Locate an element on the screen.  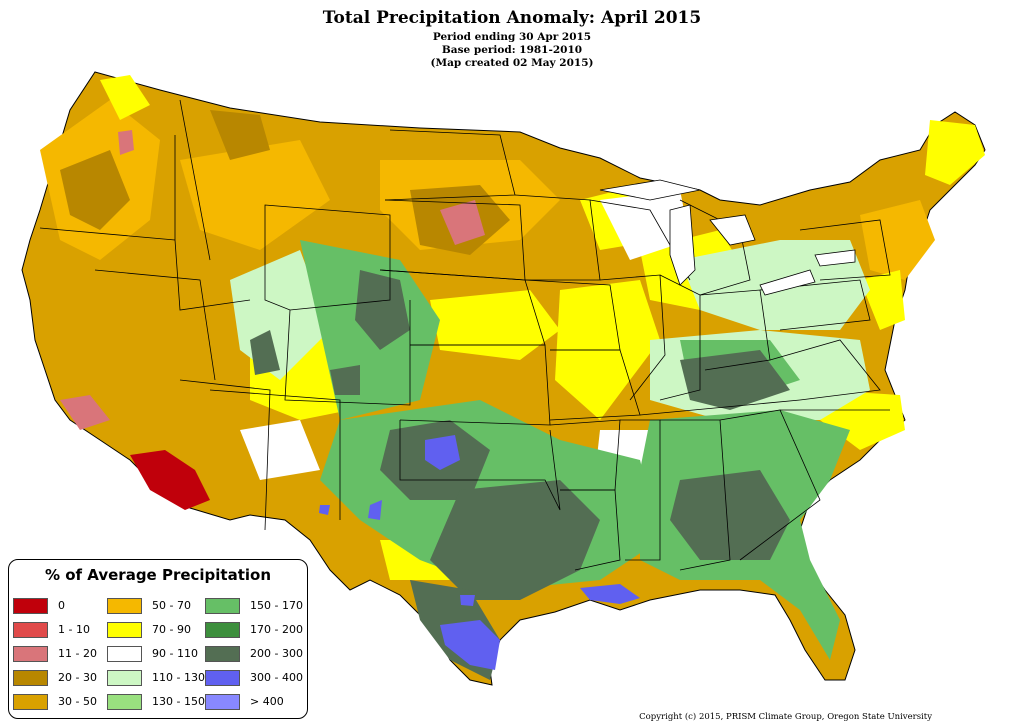
legend-item: 200 - 300 is located at coordinates (254, 654).